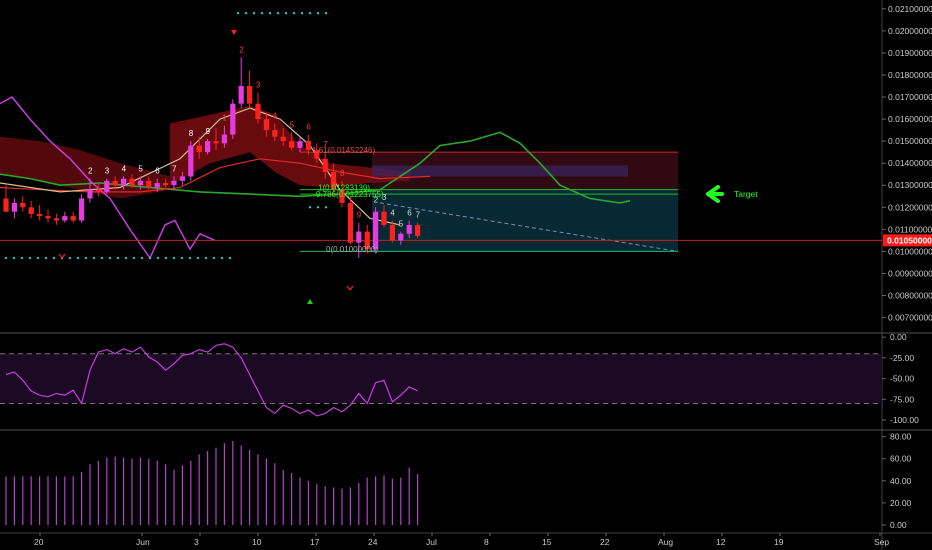  What do you see at coordinates (401, 224) in the screenshot?
I see `sequential-count: 5` at bounding box center [401, 224].